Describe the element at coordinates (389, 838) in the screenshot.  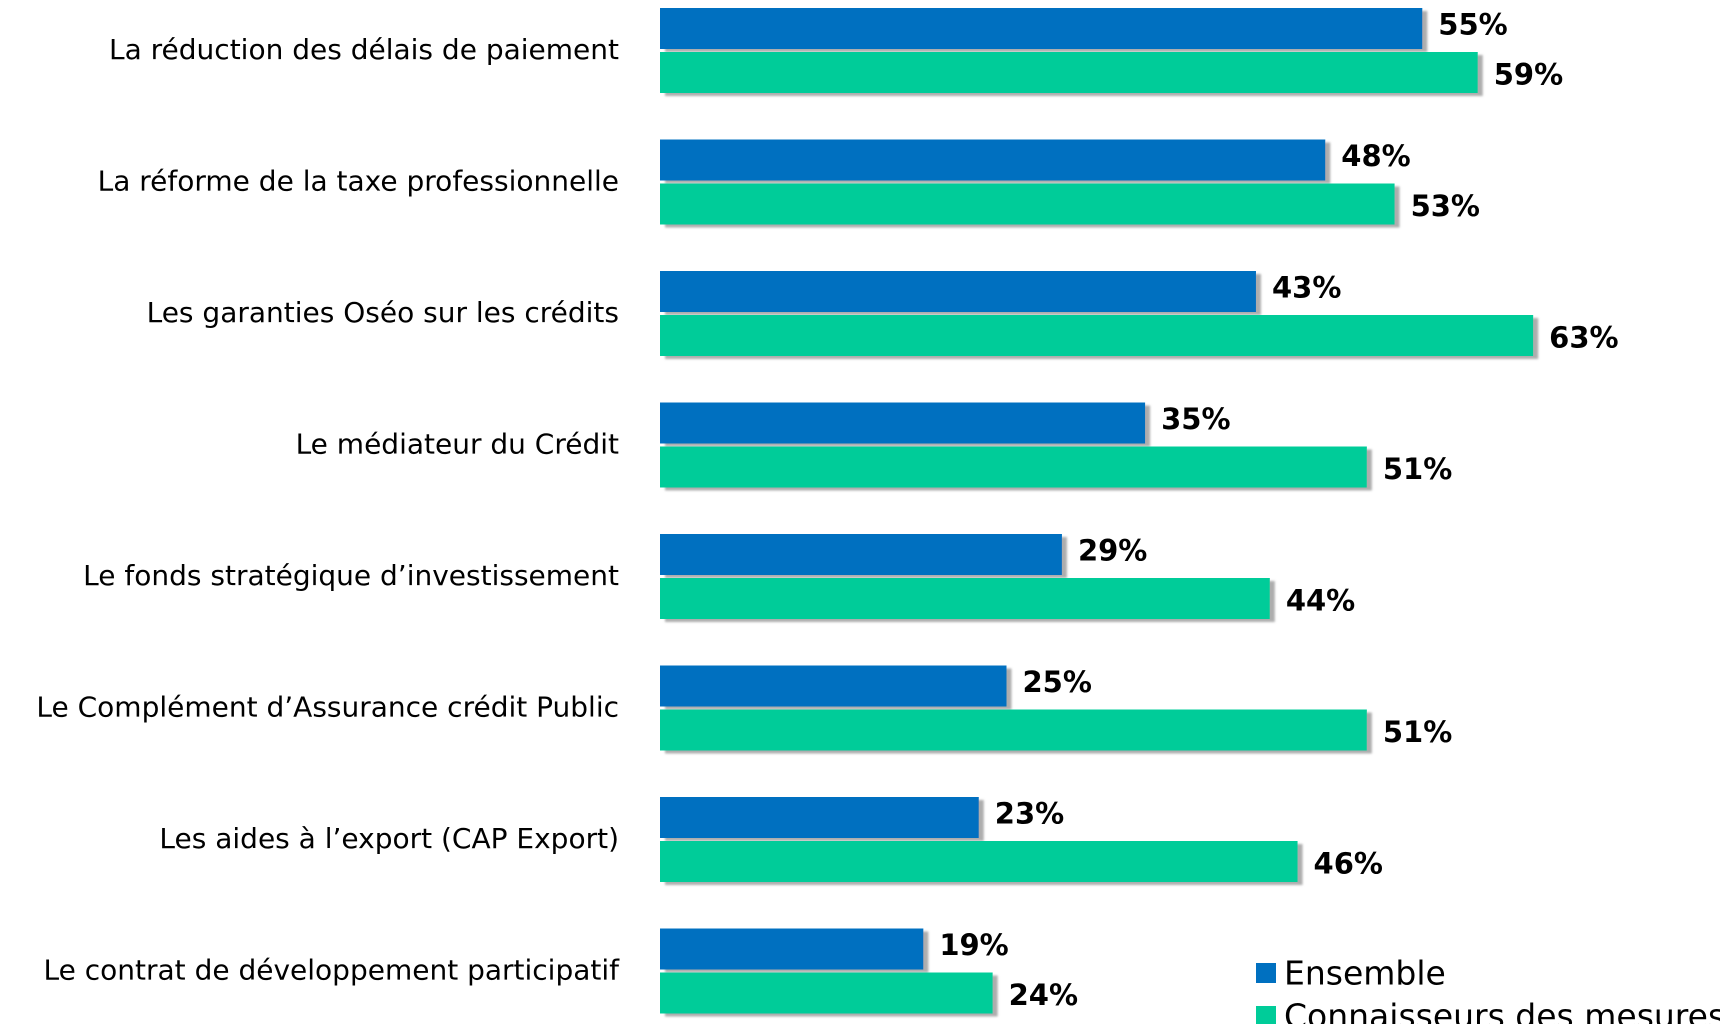
I see `category-label: Les aides à l’export (CAP Export)` at that location.